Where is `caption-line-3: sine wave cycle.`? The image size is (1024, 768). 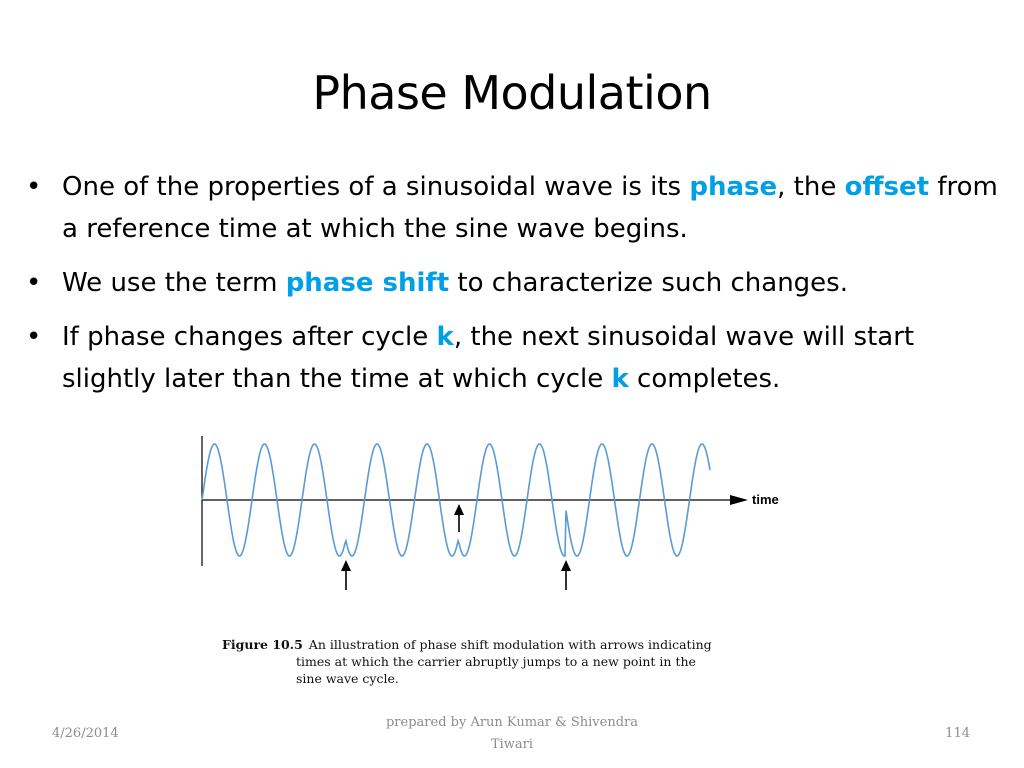
caption-line-3: sine wave cycle. is located at coordinates (347, 678).